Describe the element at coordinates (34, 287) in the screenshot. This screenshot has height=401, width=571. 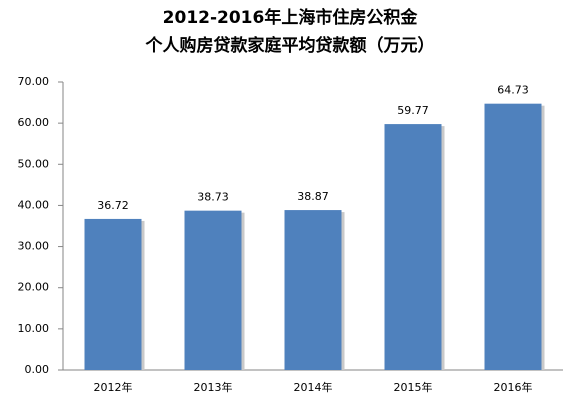
I see `y-tick-label: 20.00` at that location.